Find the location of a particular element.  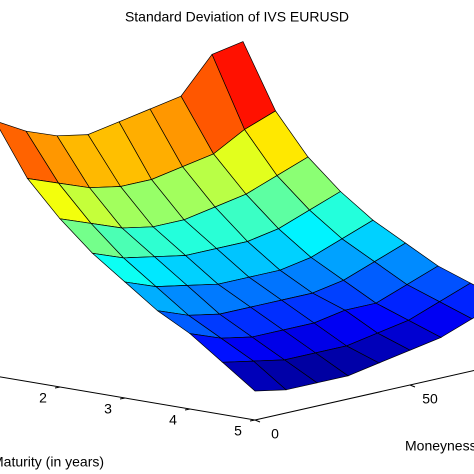

y-axis-label: Moneyness is located at coordinates (439, 446).